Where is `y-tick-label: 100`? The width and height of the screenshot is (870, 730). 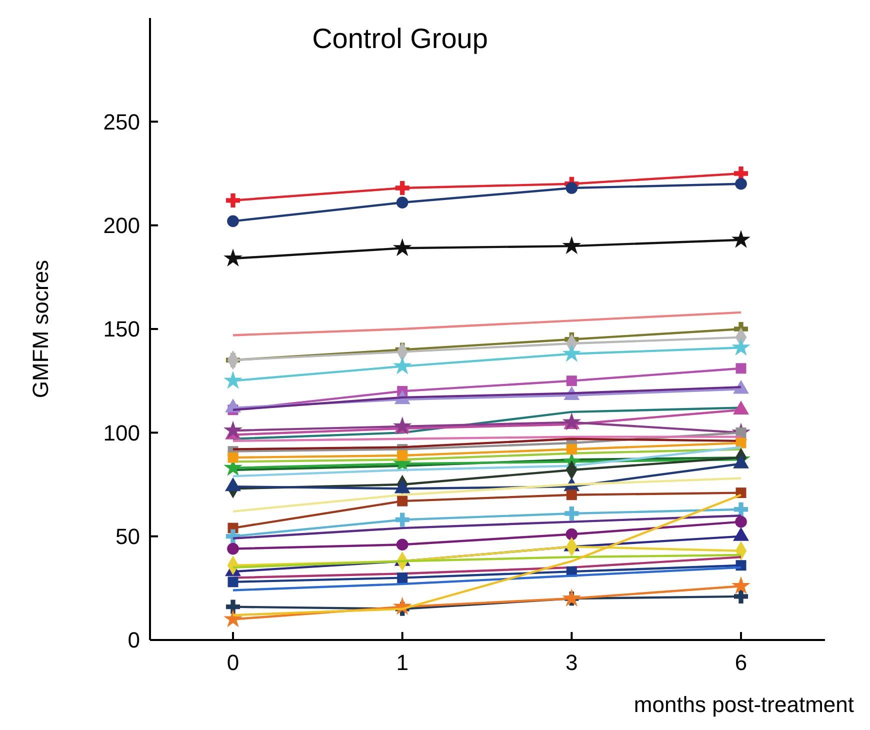
y-tick-label: 100 is located at coordinates (121, 433).